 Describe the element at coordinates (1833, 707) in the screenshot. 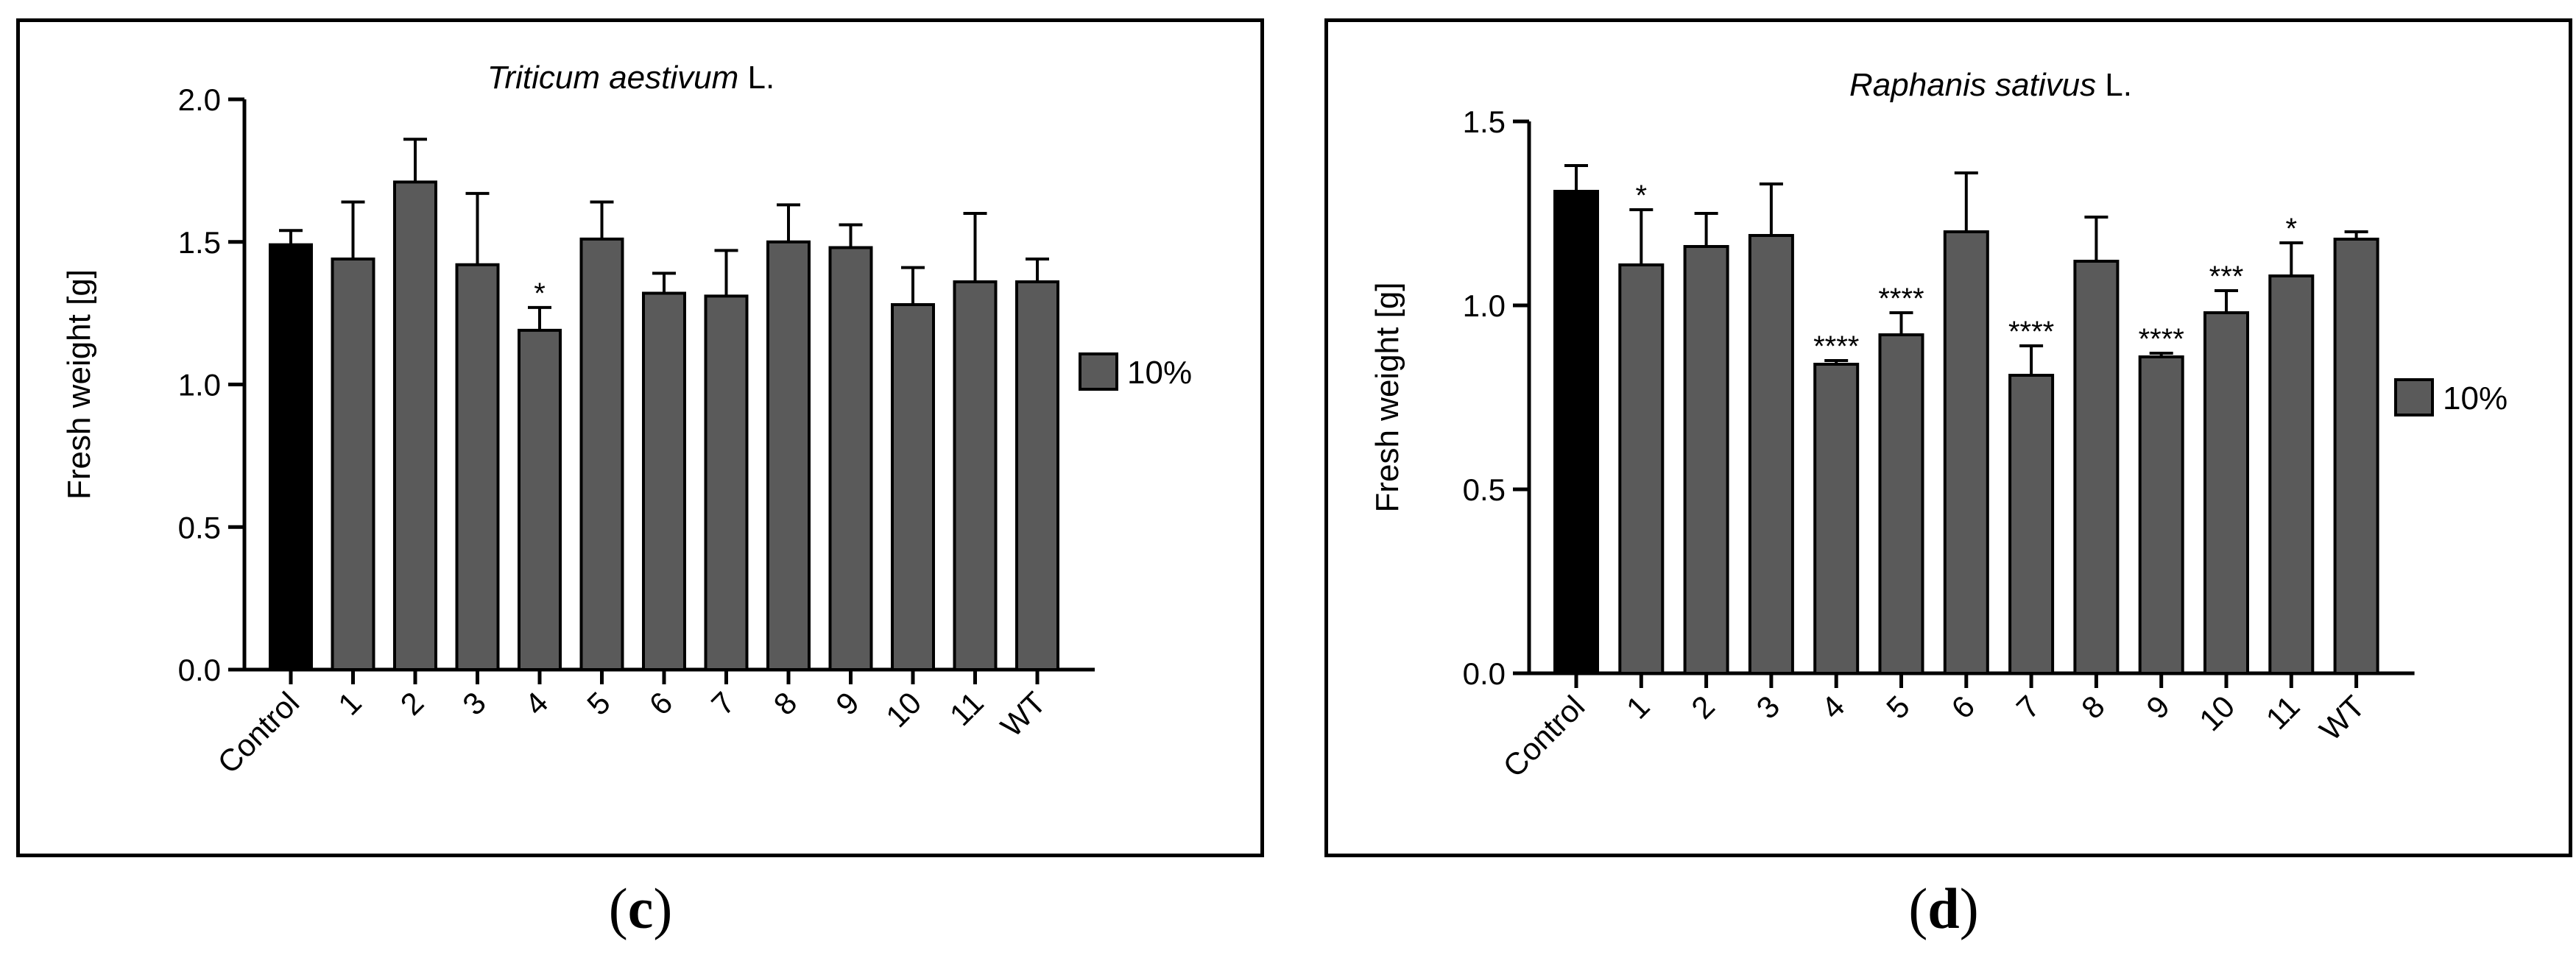

I see `d-x-tick-label: 4` at that location.